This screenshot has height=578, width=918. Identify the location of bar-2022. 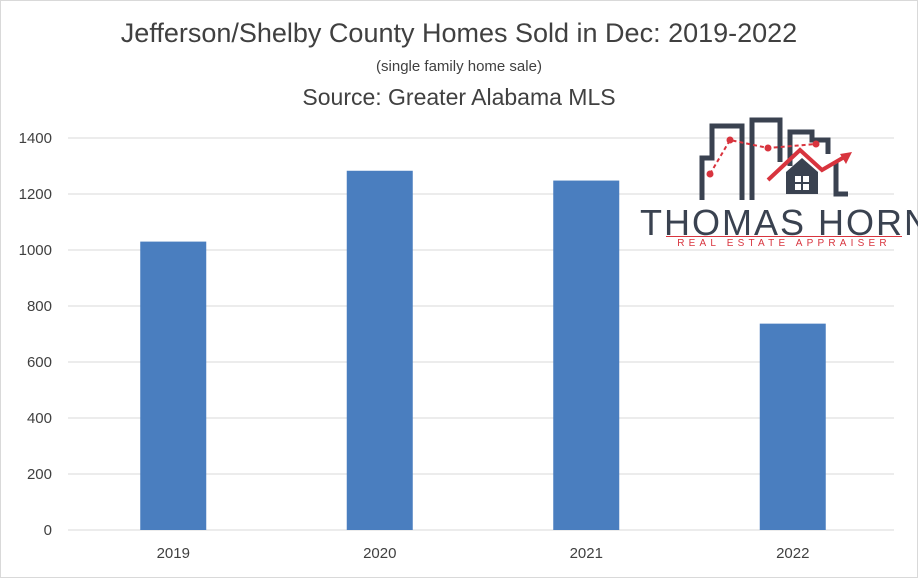
(792, 426).